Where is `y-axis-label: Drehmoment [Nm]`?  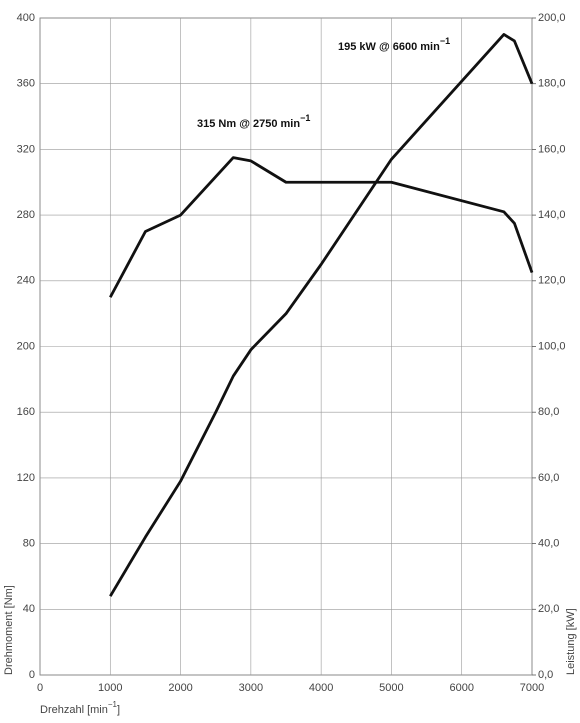
y-axis-label: Drehmoment [Nm] is located at coordinates (9, 630).